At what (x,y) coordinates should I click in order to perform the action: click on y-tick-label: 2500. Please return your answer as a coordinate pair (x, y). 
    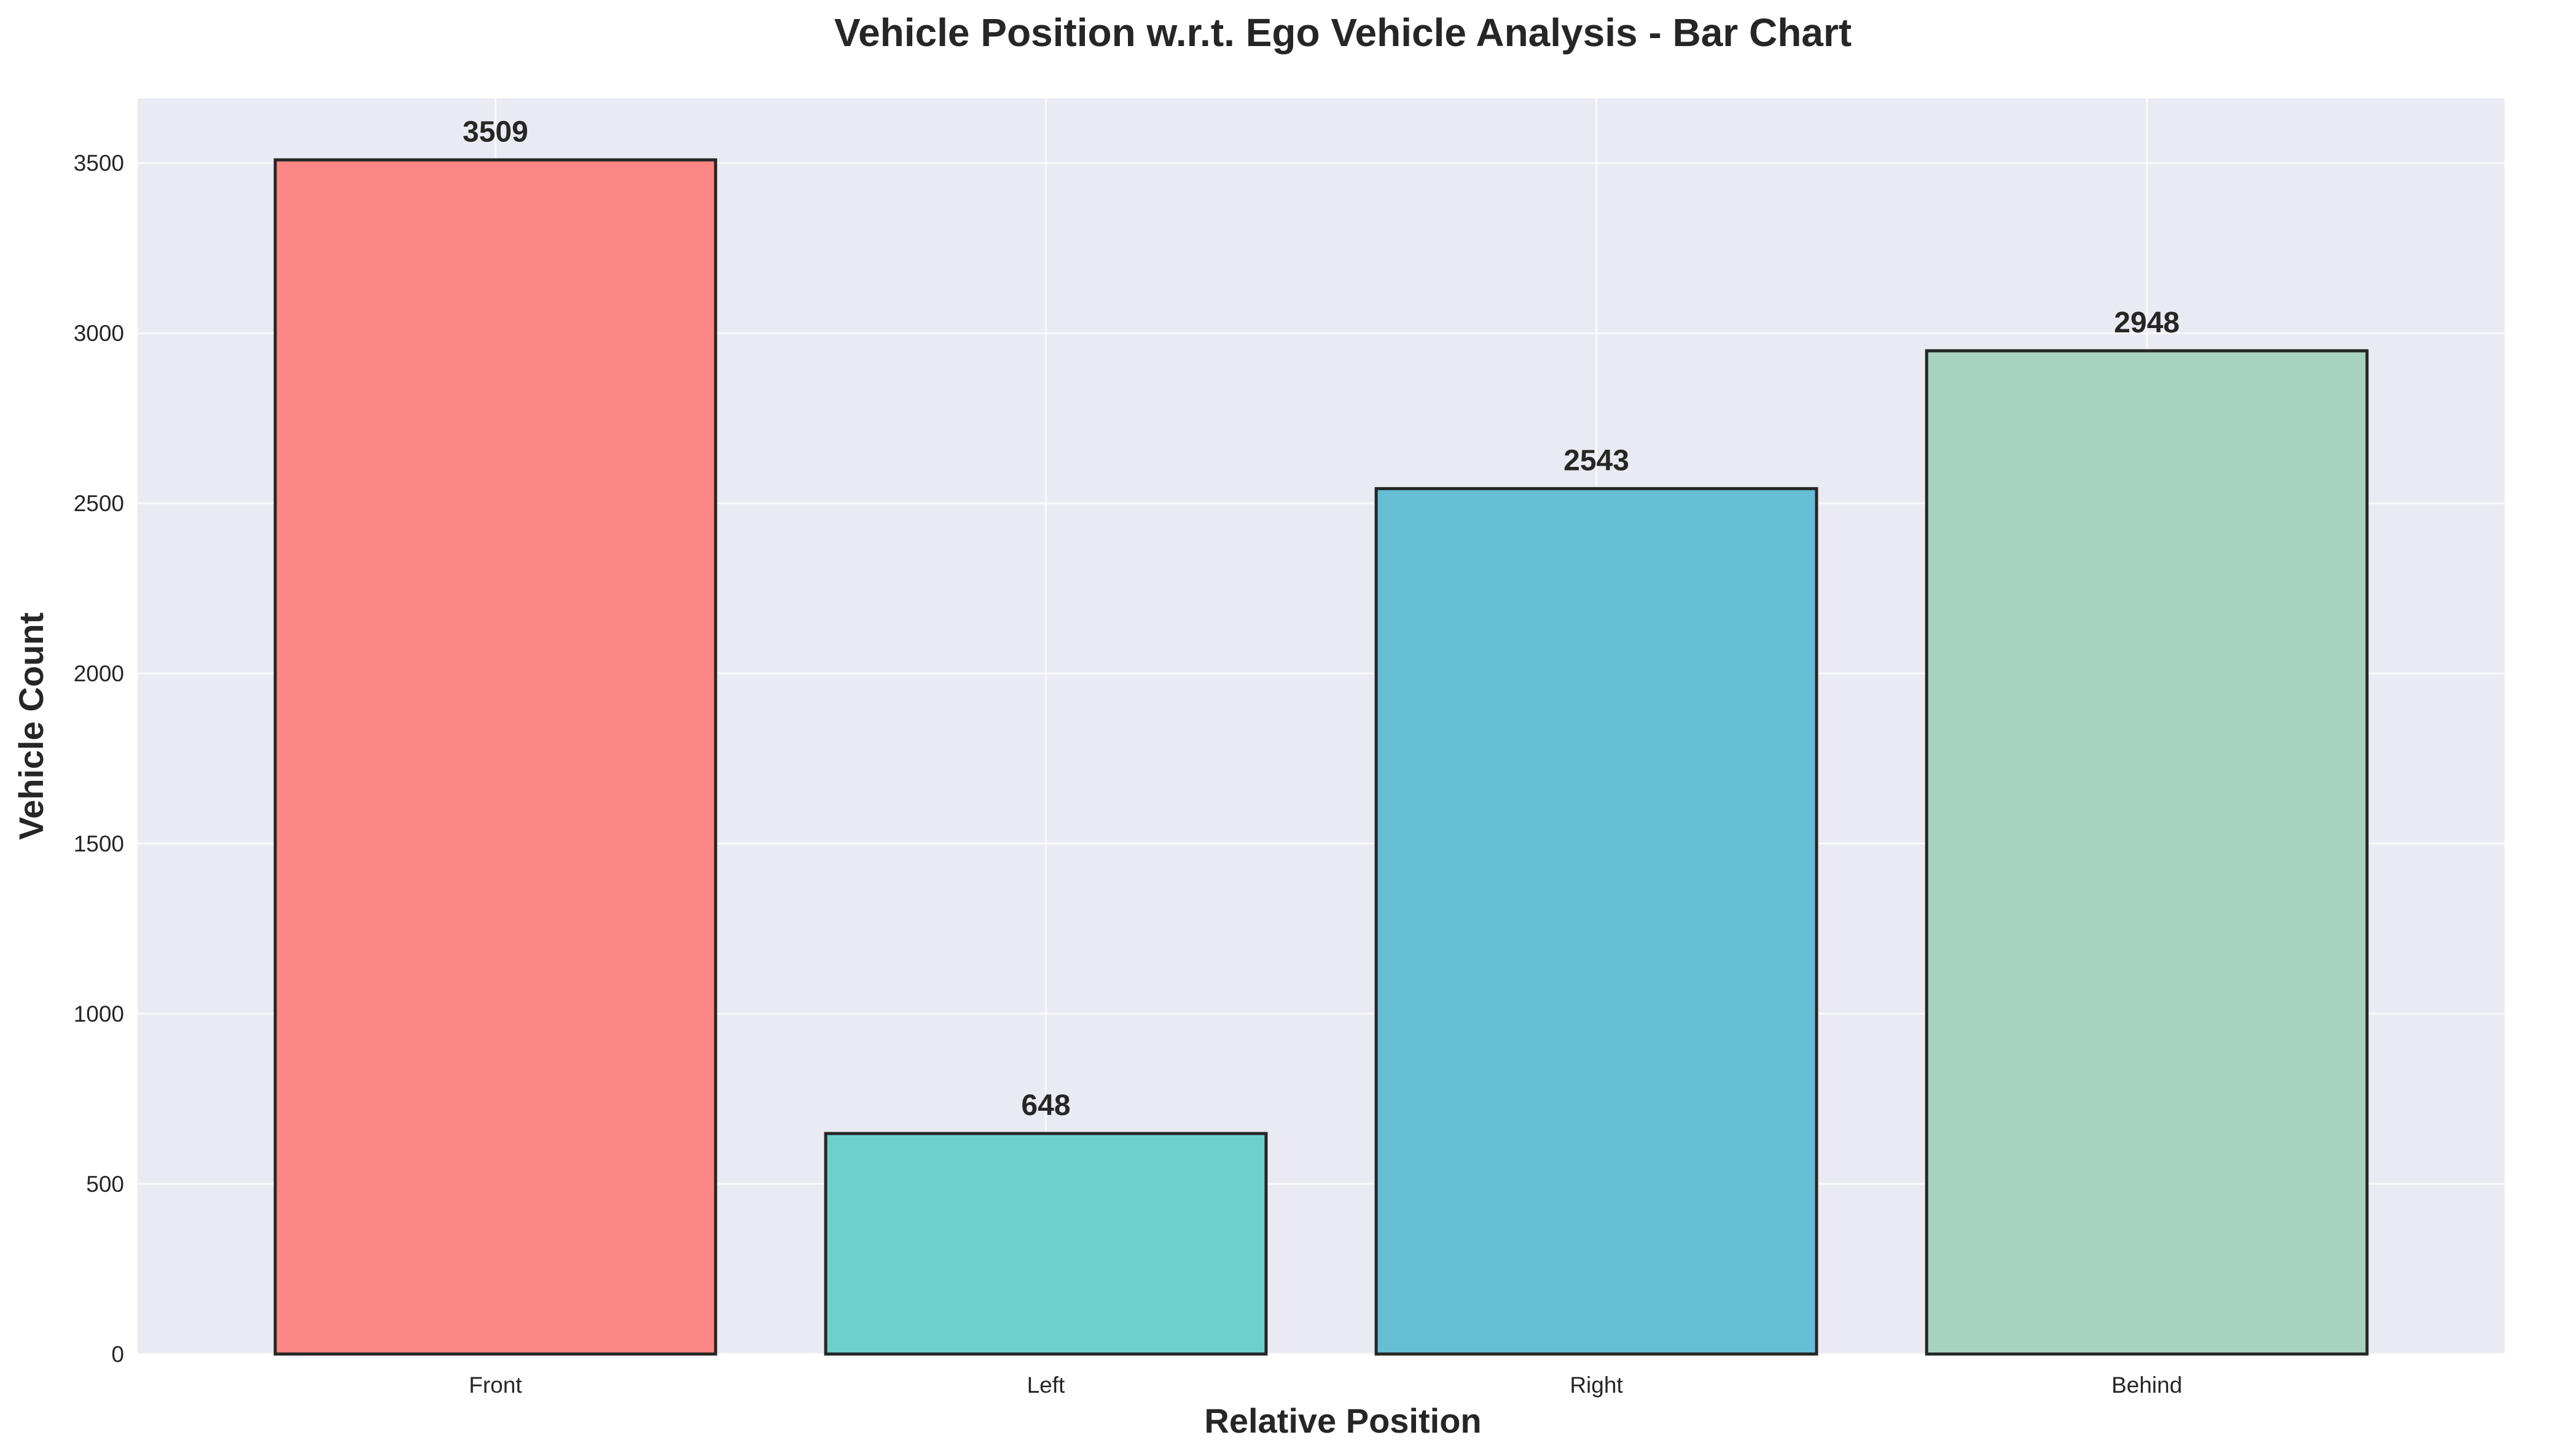
    Looking at the image, I should click on (99, 503).